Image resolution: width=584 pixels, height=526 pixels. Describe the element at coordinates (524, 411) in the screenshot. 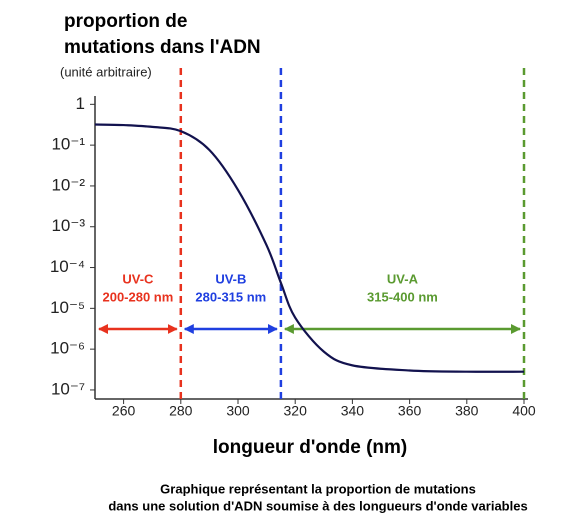

I see `x-tick-label: 400` at that location.